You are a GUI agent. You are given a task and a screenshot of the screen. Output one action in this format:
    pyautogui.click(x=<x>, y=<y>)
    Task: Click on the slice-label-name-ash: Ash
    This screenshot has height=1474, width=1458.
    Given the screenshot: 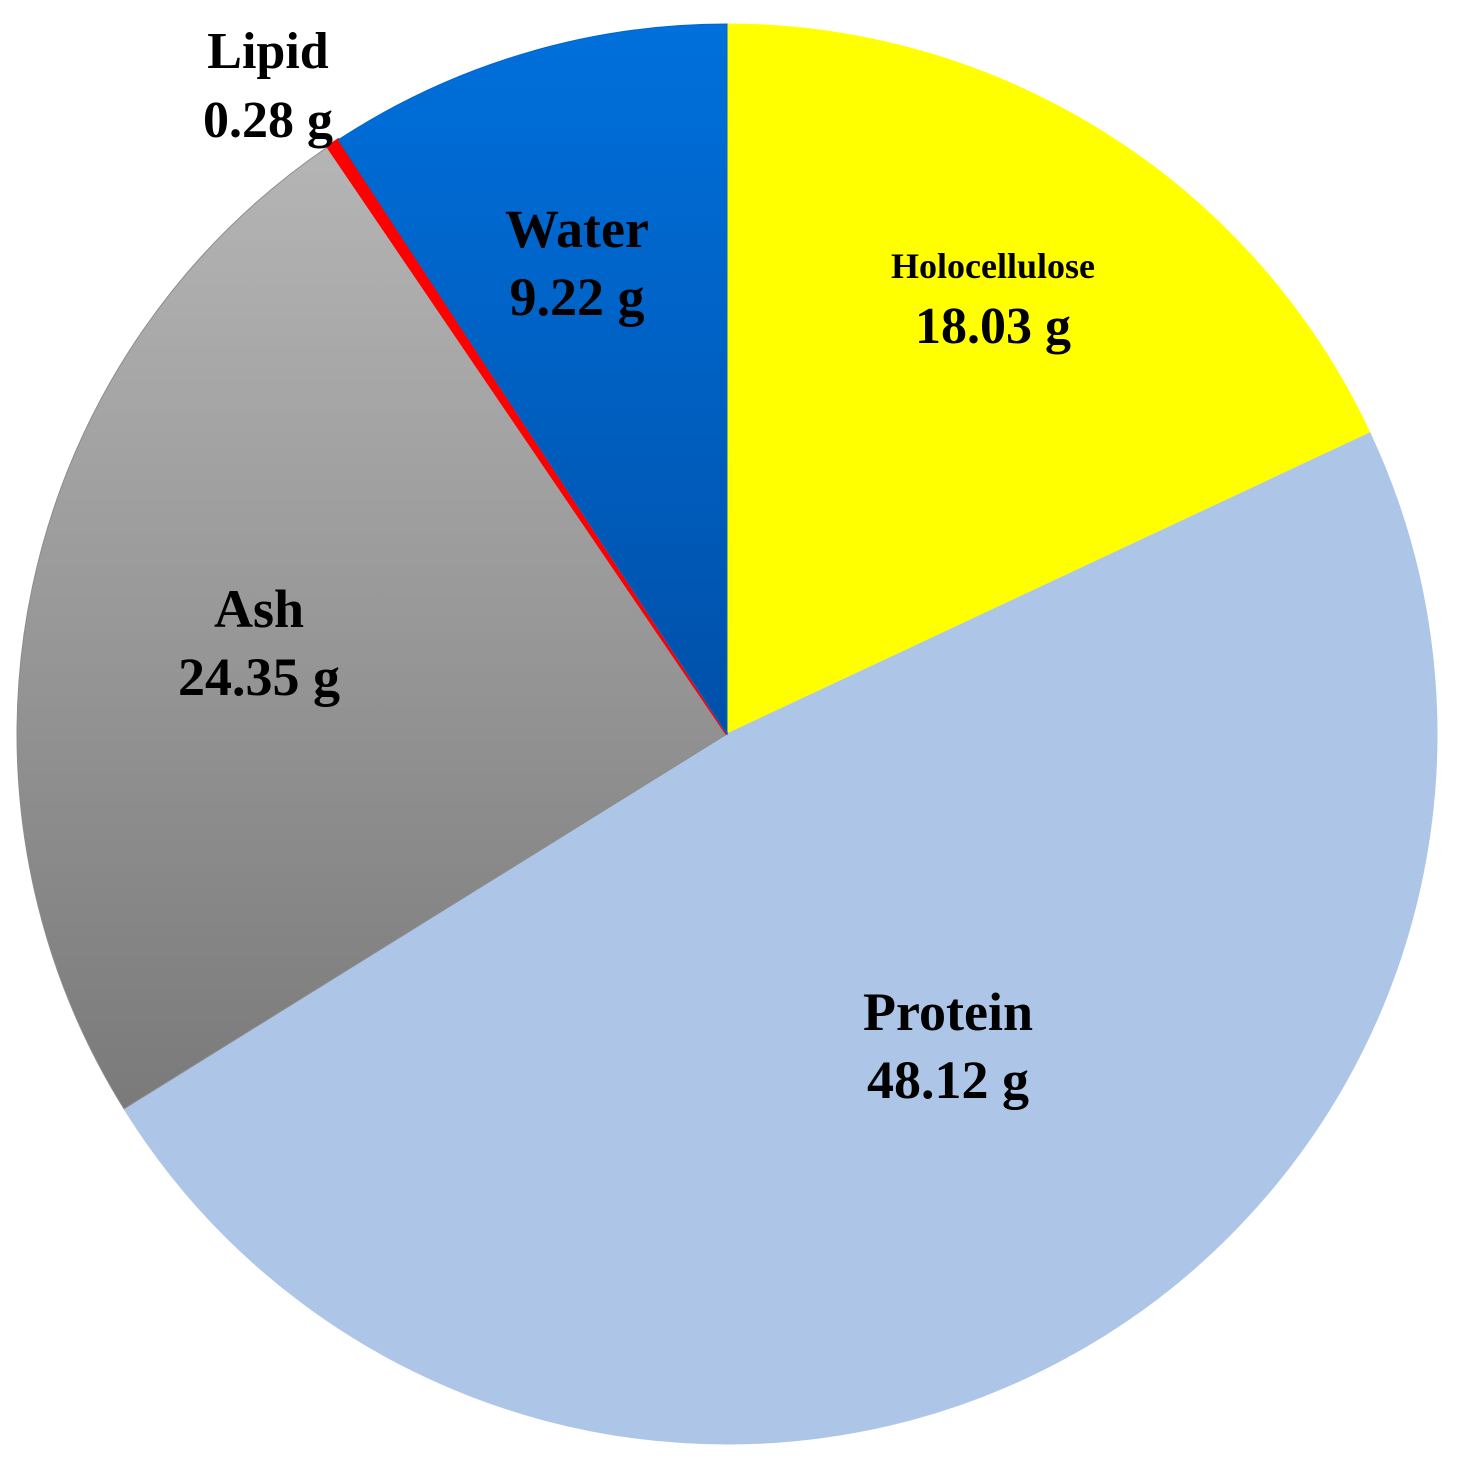 What is the action you would take?
    pyautogui.click(x=259, y=609)
    